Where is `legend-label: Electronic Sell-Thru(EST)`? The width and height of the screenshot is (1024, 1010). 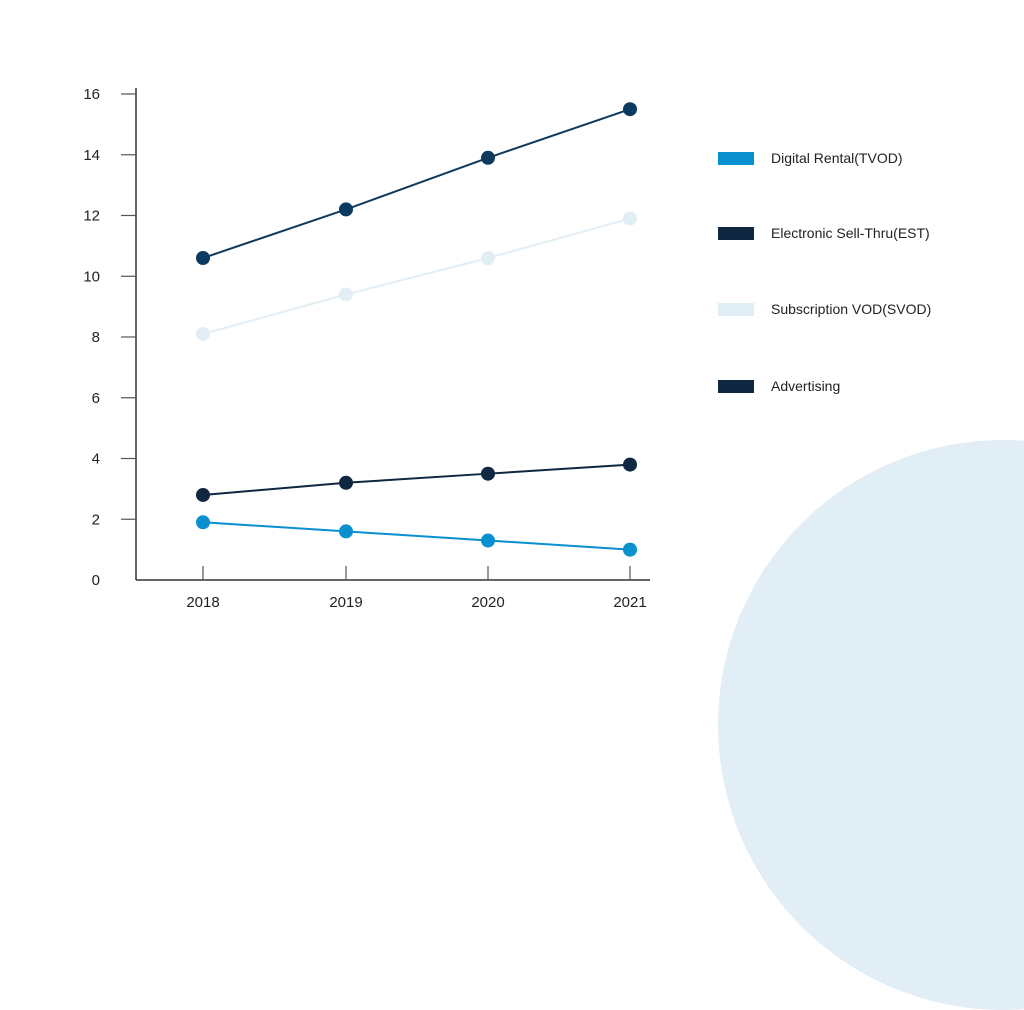
legend-label: Electronic Sell-Thru(EST) is located at coordinates (850, 233).